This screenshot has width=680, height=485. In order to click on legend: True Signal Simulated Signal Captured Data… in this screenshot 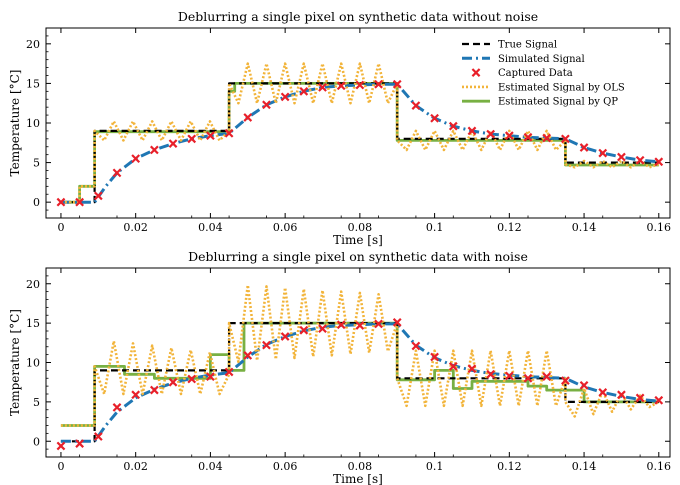, I will do `click(543, 74)`.